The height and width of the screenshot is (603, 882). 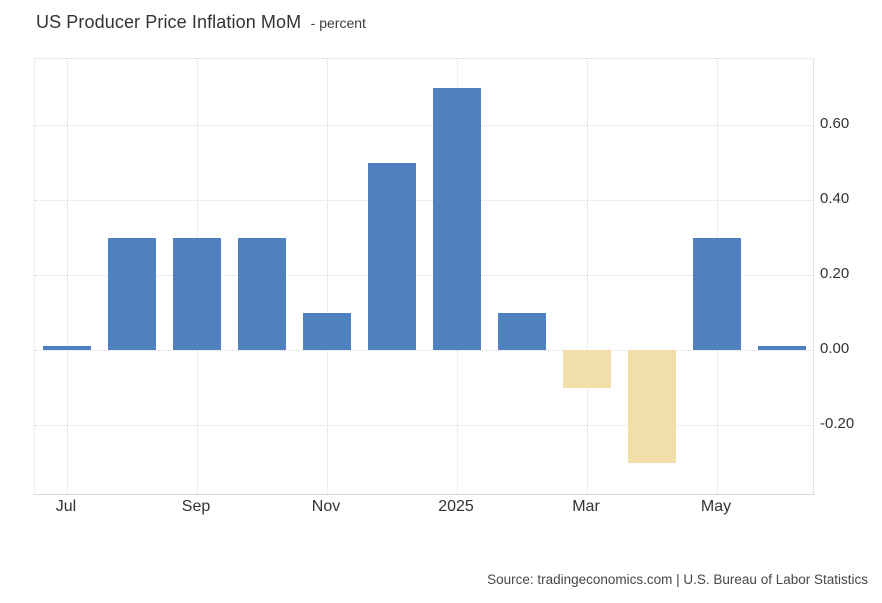 What do you see at coordinates (586, 506) in the screenshot?
I see `x-axis-tick-label: Mar` at bounding box center [586, 506].